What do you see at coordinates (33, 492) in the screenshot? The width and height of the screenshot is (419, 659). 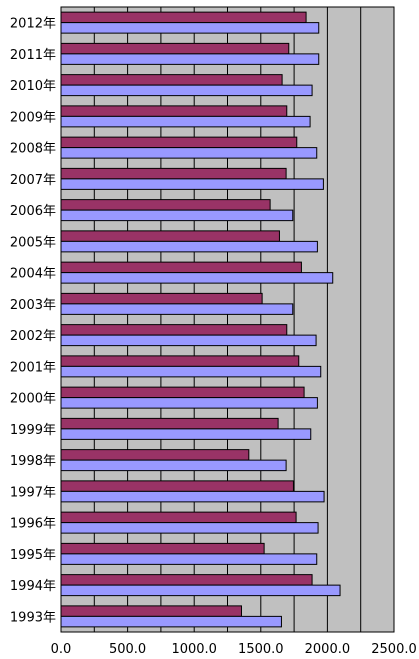 I see `category-label: 1997年` at bounding box center [33, 492].